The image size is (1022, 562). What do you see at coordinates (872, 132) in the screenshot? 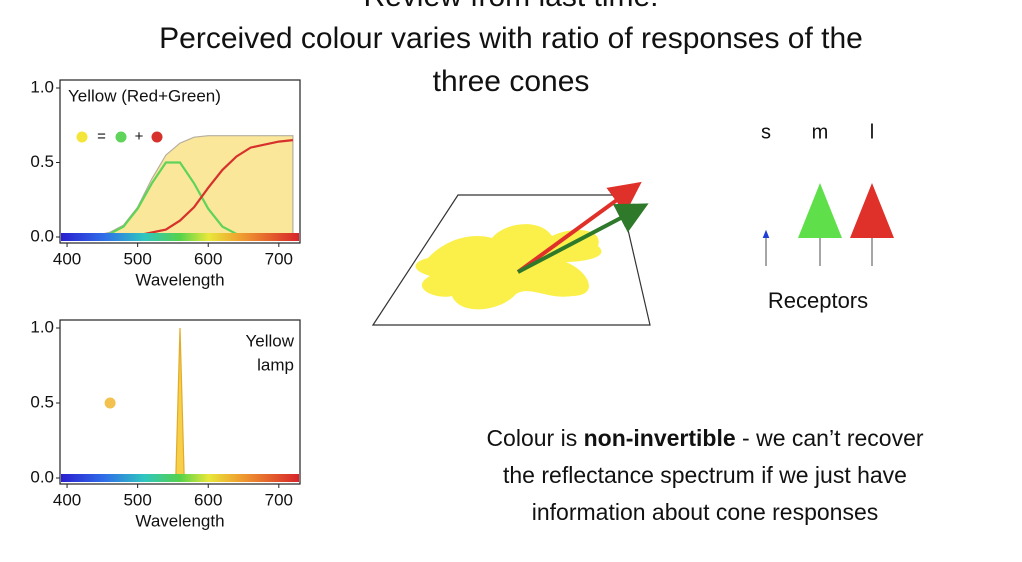
I see `receptor-label: l` at bounding box center [872, 132].